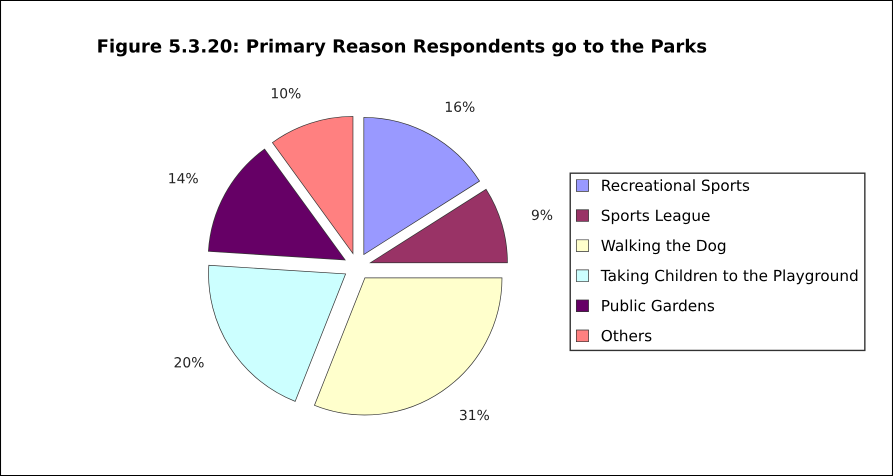  What do you see at coordinates (402, 47) in the screenshot?
I see `chart-title: Figure 5.3.20: Primary Reason Respondents go to the Parks` at bounding box center [402, 47].